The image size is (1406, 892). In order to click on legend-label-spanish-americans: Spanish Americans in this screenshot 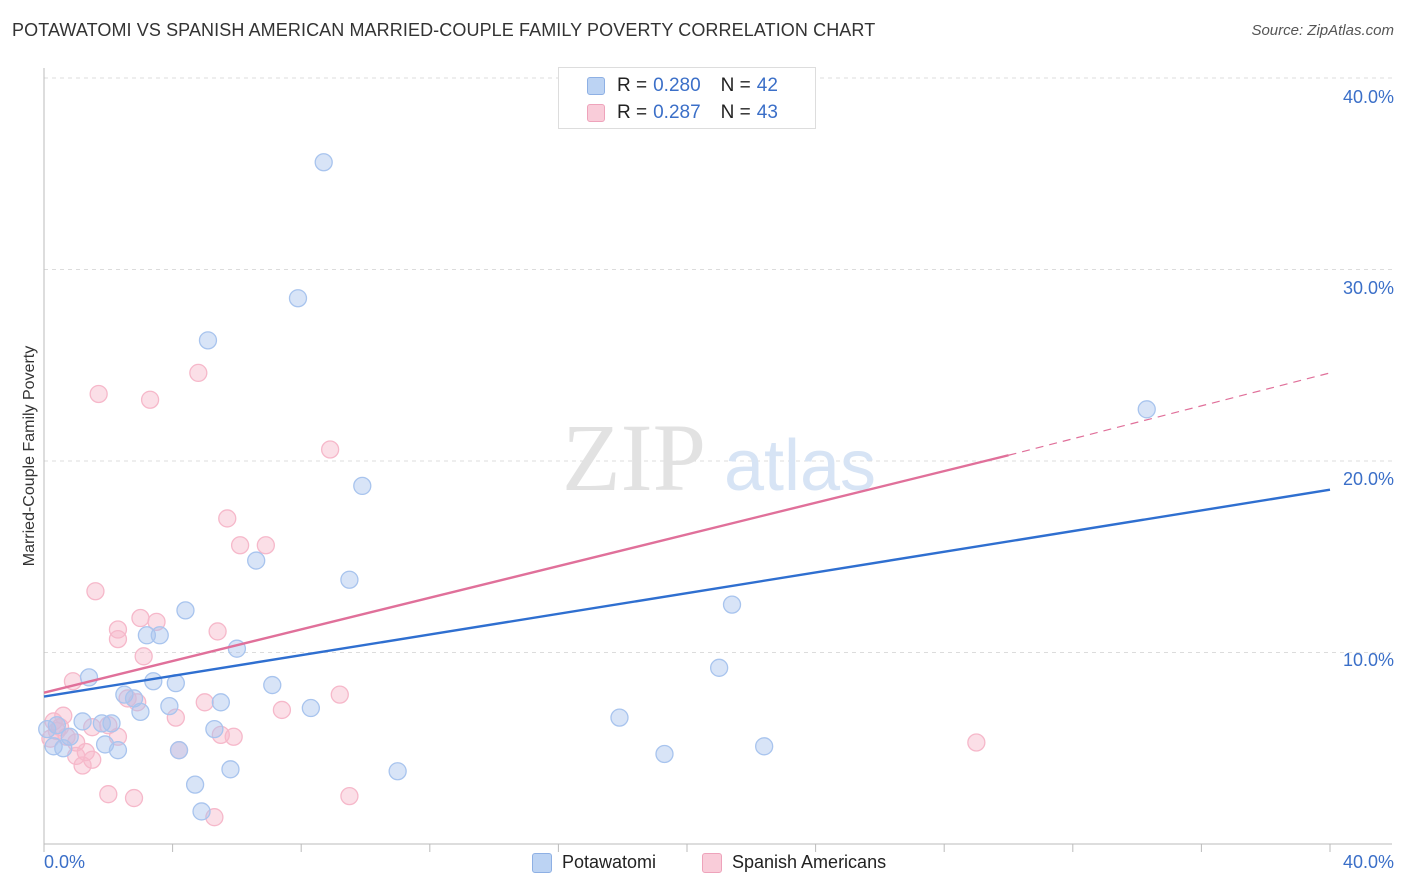, I will do `click(809, 862)`.